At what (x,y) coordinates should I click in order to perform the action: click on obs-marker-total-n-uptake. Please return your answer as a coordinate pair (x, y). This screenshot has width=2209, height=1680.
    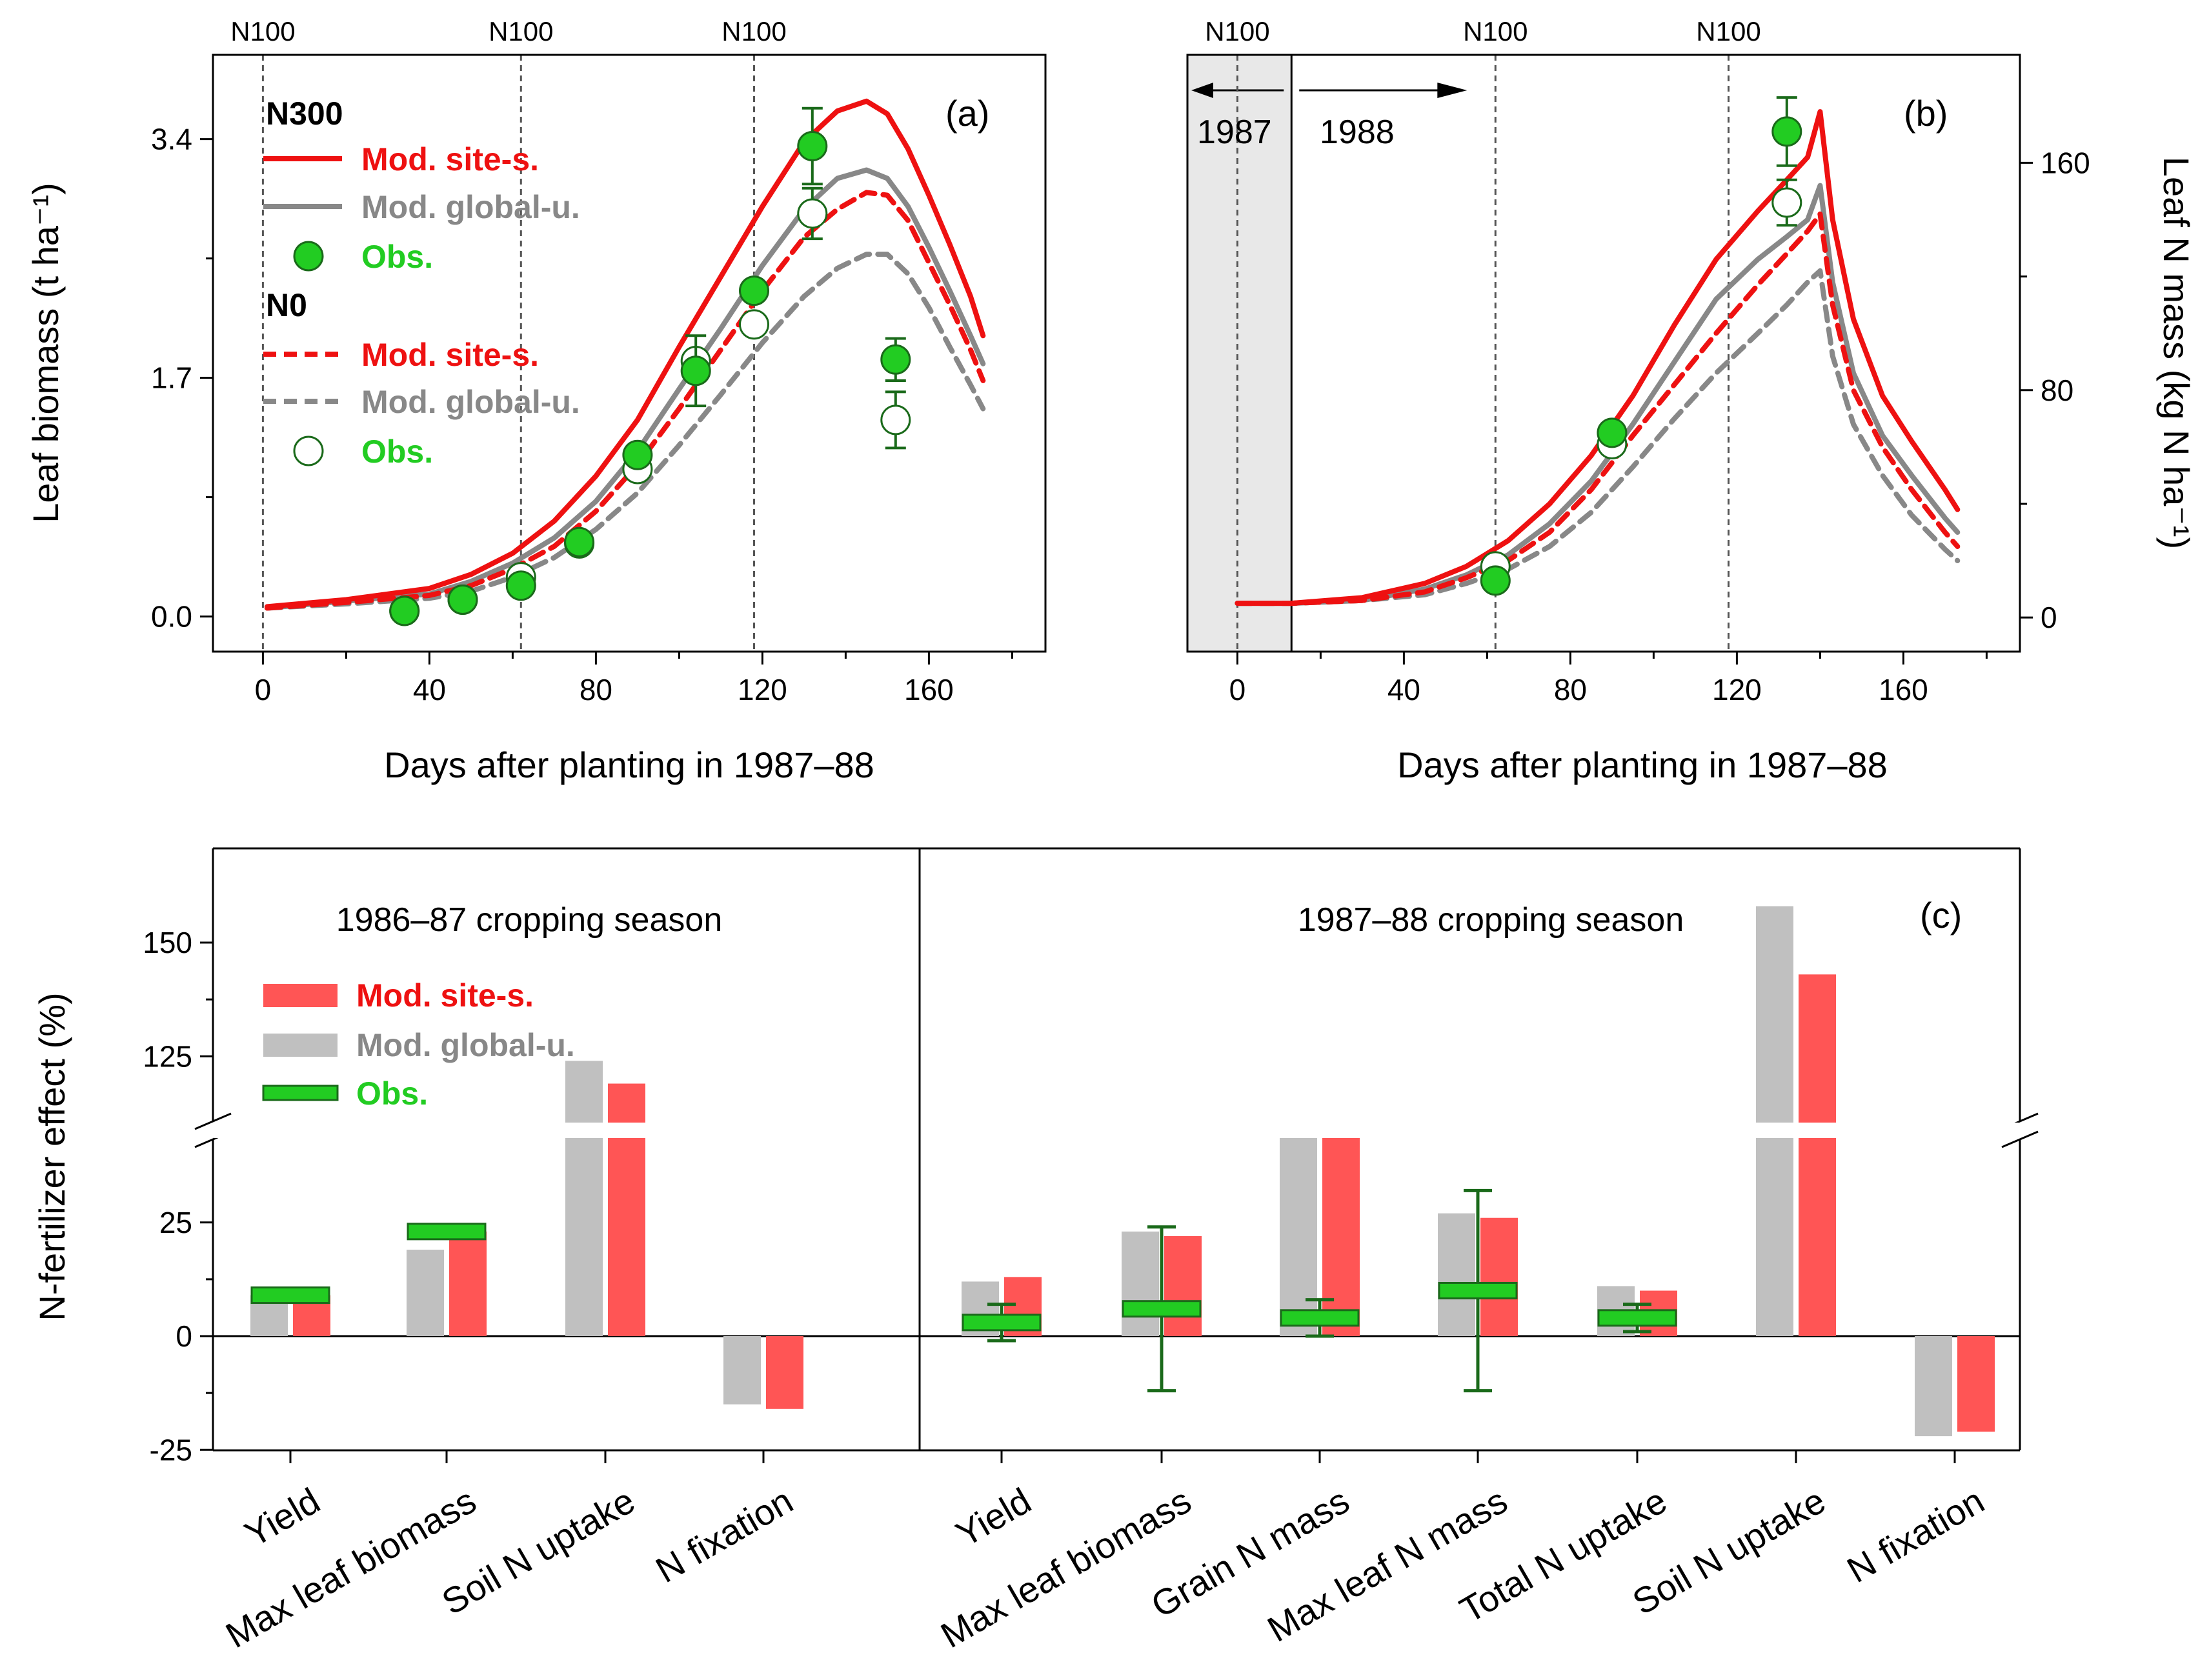
    Looking at the image, I should click on (1637, 1318).